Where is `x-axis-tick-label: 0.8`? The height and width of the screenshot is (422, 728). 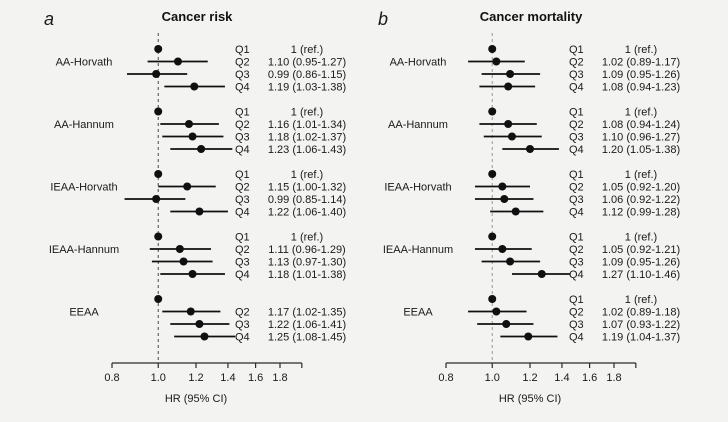
x-axis-tick-label: 0.8 is located at coordinates (445, 378).